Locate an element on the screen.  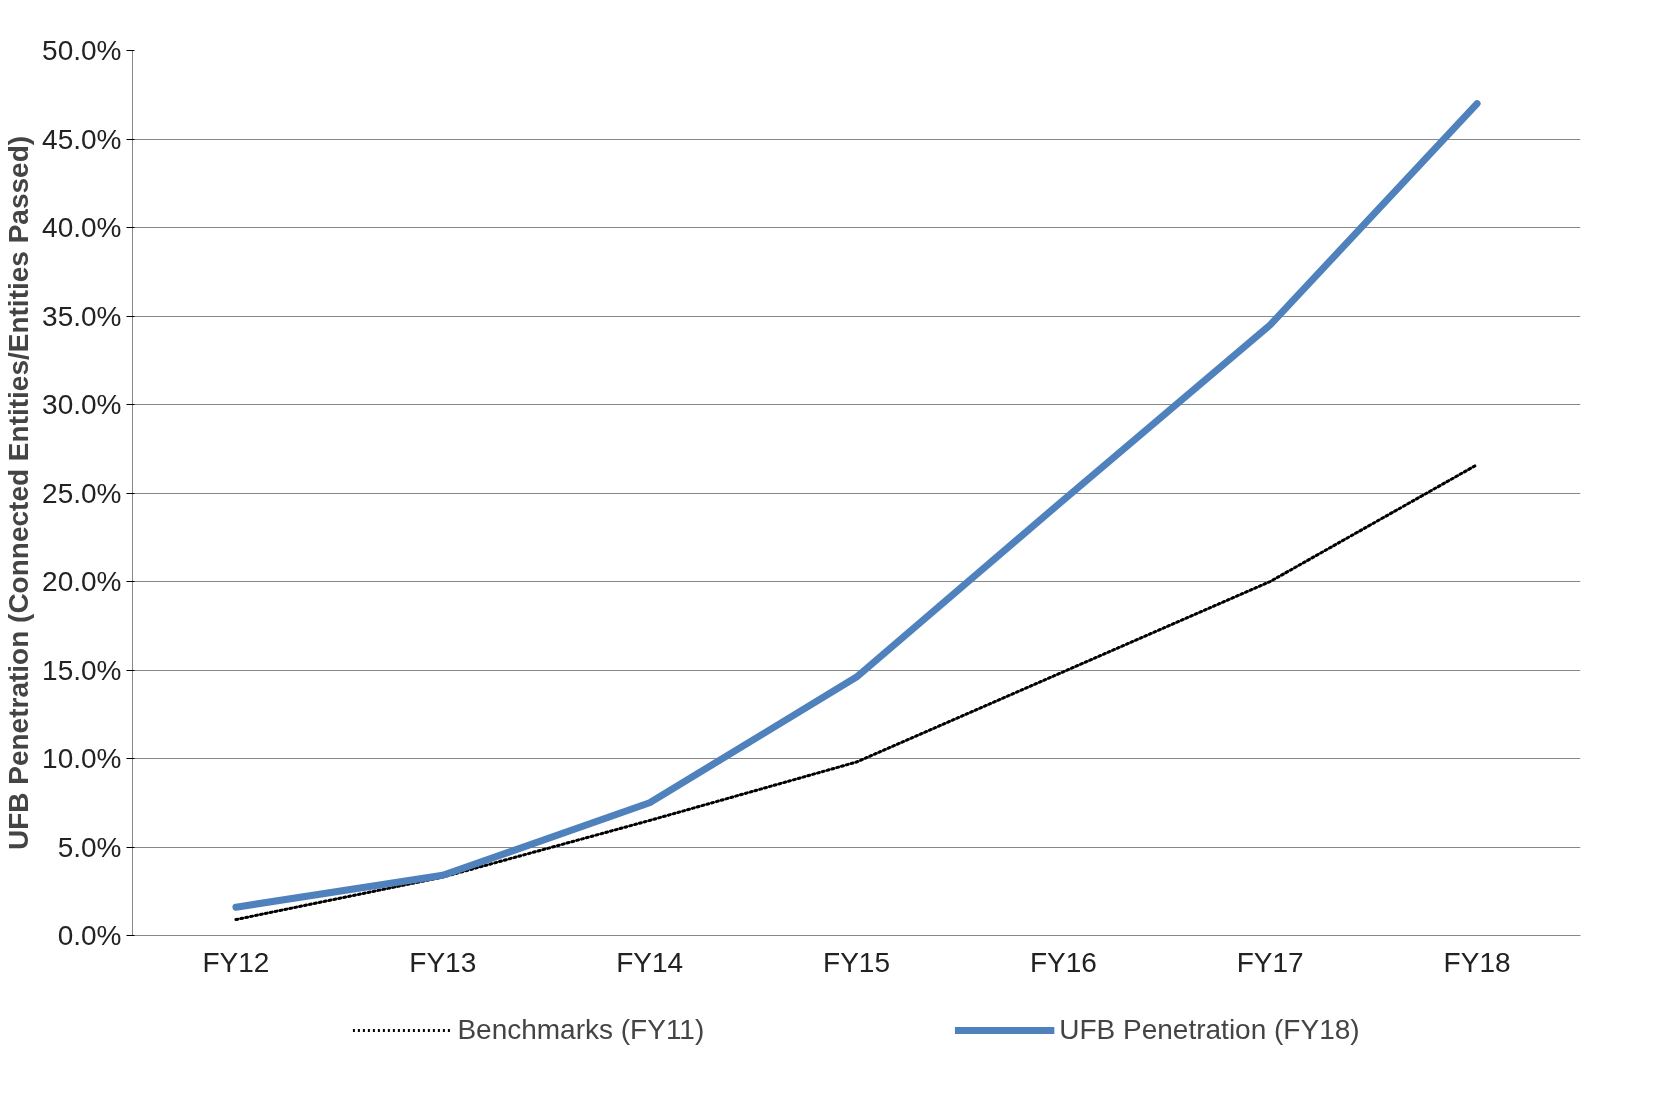
y-tick-label: 20.0% is located at coordinates (82, 581).